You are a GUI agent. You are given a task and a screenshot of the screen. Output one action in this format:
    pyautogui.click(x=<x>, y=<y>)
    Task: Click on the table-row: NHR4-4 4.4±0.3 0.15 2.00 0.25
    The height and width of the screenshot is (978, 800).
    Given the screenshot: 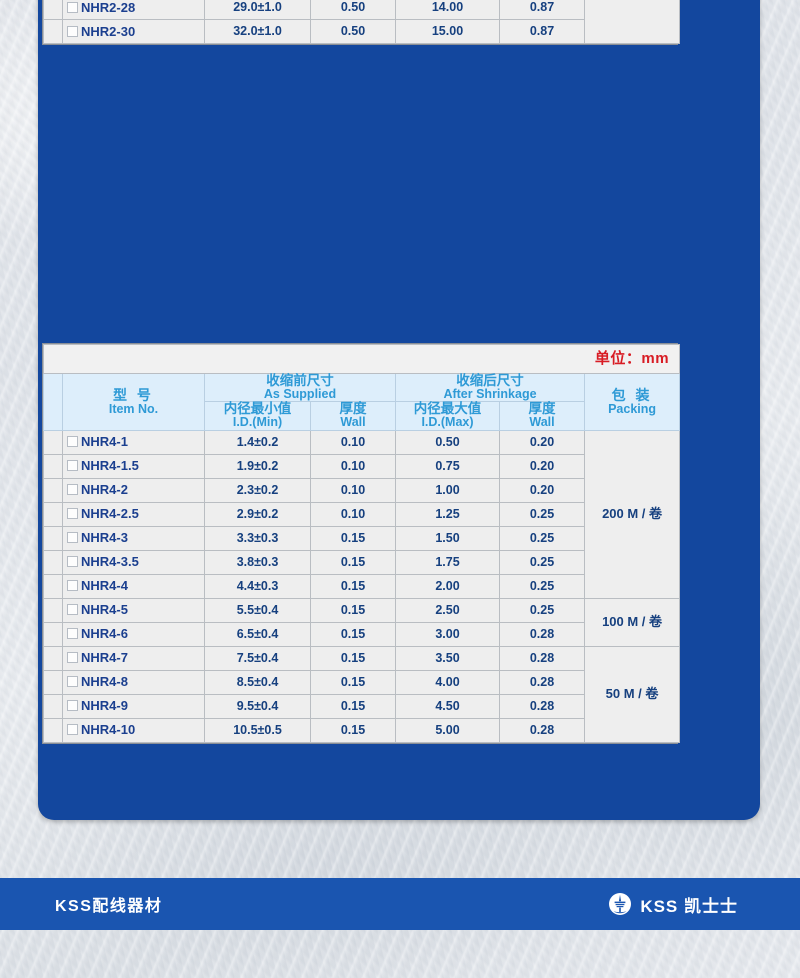 What is the action you would take?
    pyautogui.click(x=361, y=586)
    